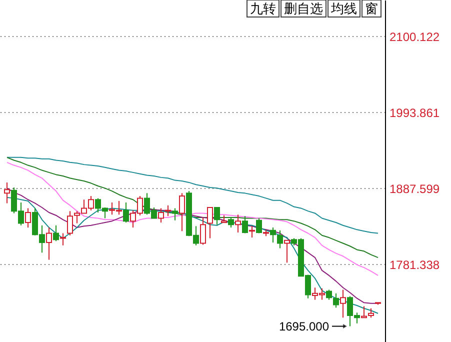  What do you see at coordinates (415, 189) in the screenshot?
I see `y-tick-label: 1887.599` at bounding box center [415, 189].